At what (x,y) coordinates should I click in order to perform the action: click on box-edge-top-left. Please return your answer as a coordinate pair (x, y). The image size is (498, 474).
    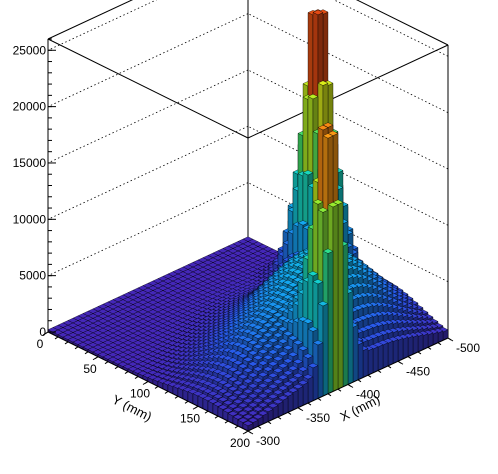
    Looking at the image, I should click on (90, 20).